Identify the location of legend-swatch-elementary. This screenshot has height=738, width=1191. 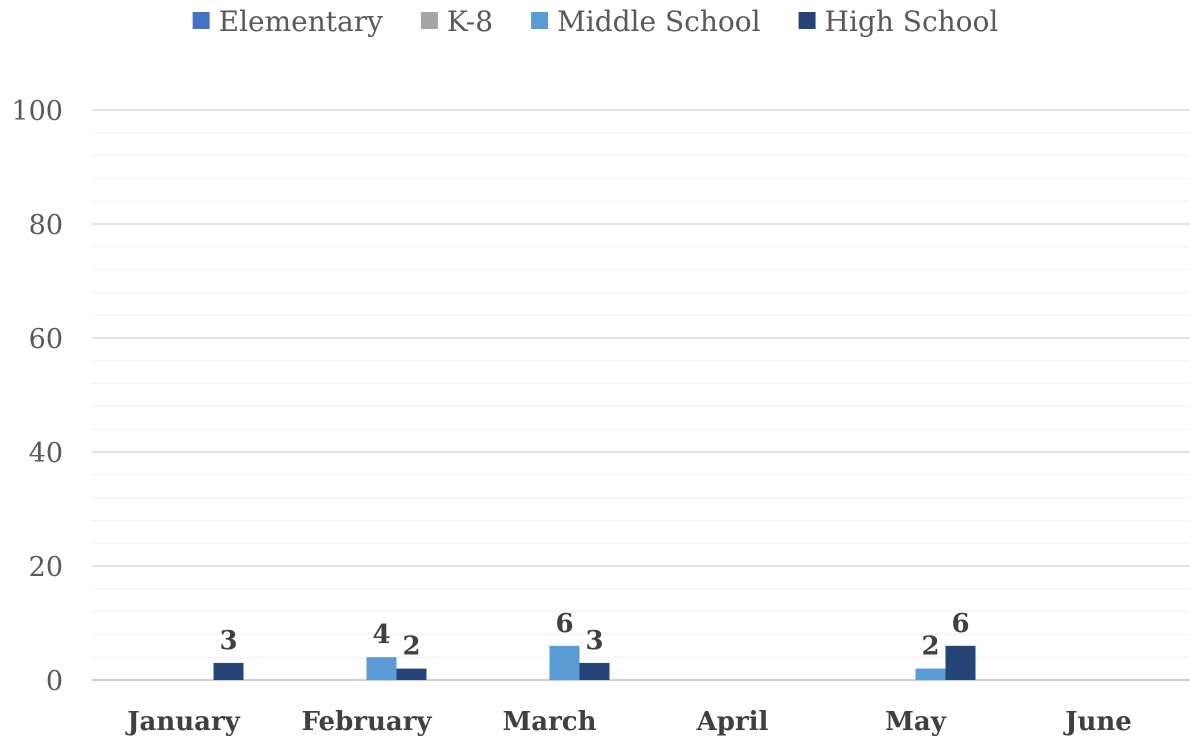
(201, 20).